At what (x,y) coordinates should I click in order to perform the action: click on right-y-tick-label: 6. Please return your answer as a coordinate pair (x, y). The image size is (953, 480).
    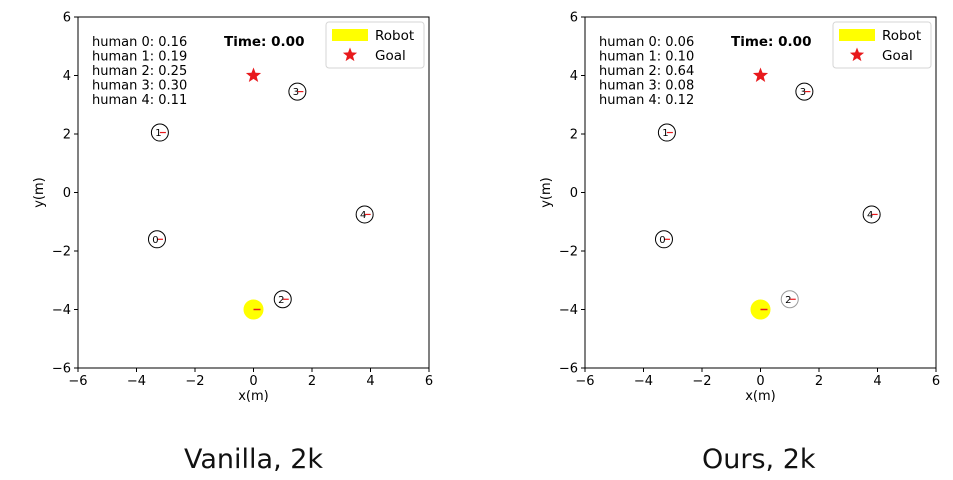
    Looking at the image, I should click on (574, 18).